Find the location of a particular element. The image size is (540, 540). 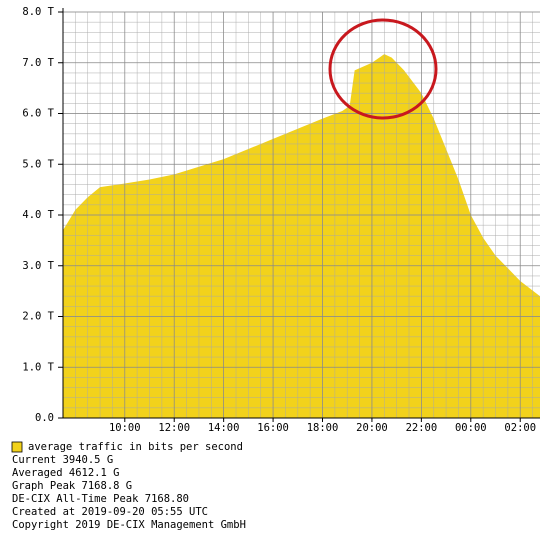

y-tick-label: 8.0 T is located at coordinates (38, 12).